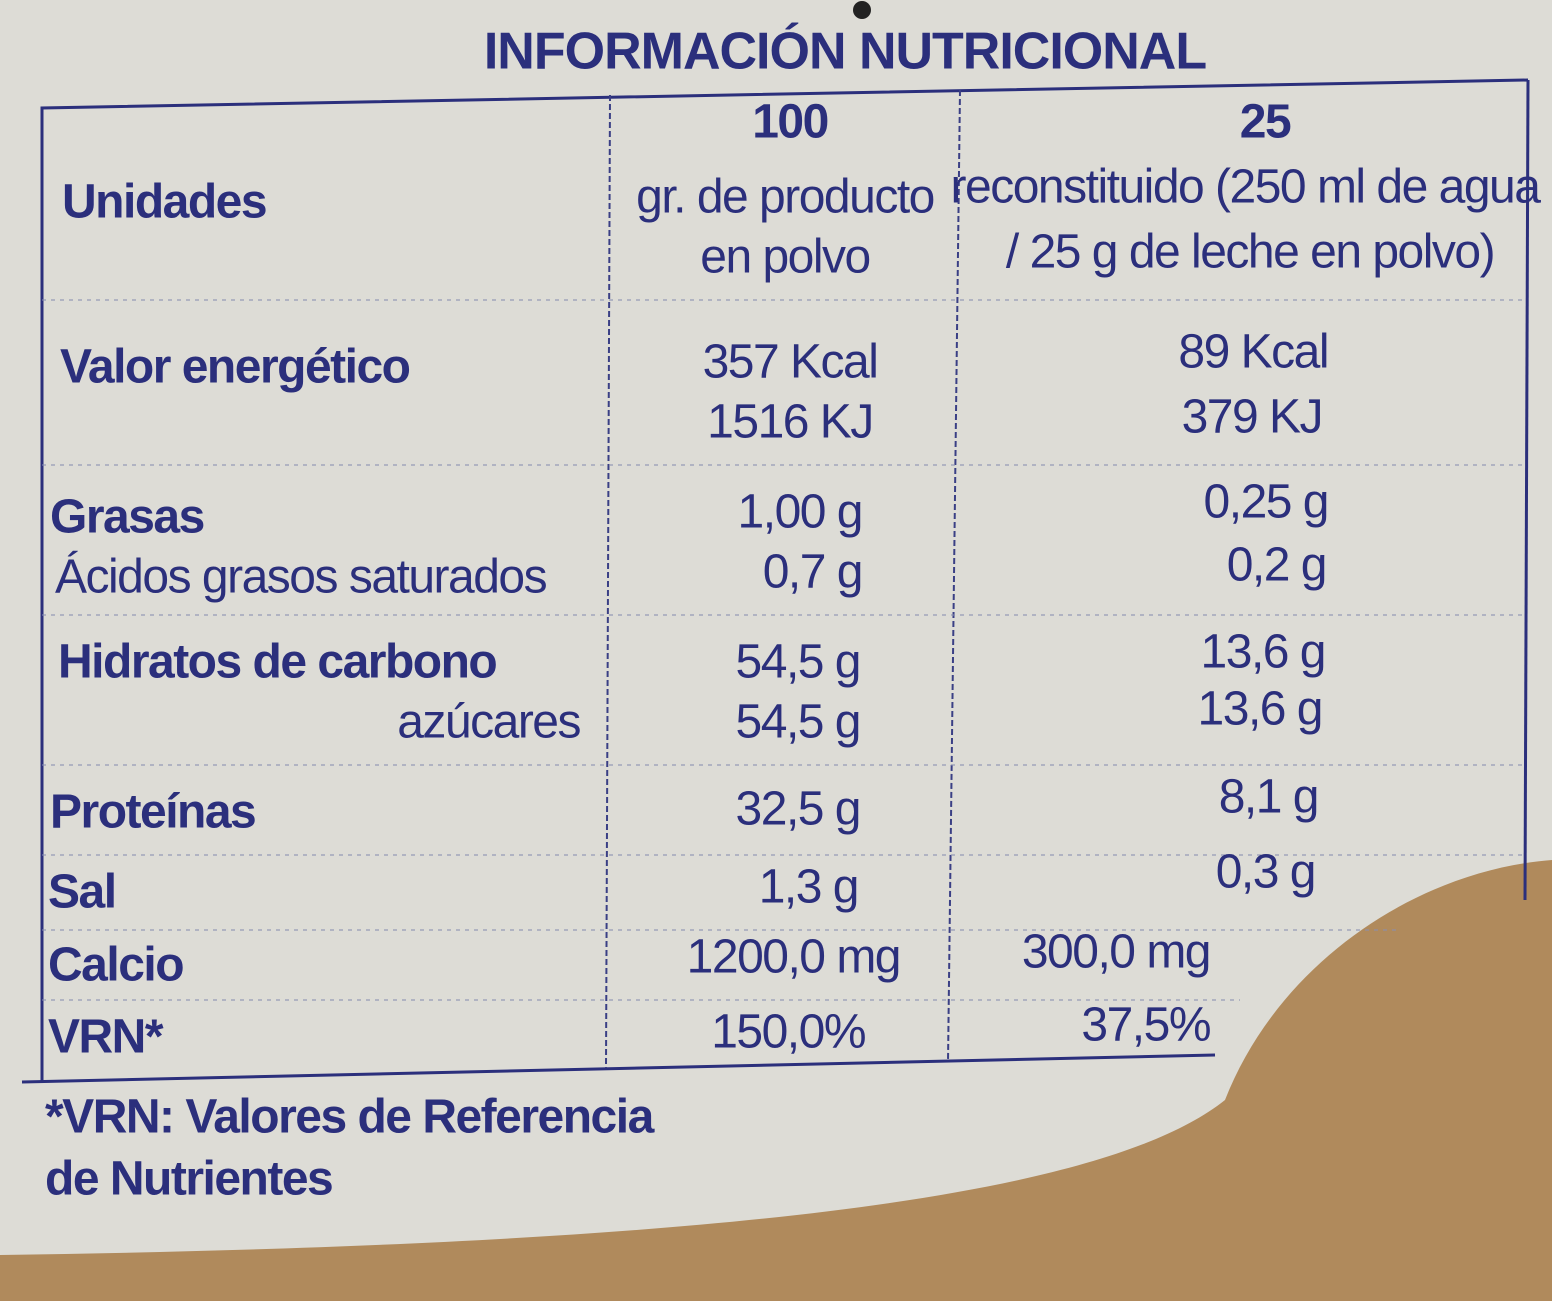 Image resolution: width=1552 pixels, height=1301 pixels. I want to click on header-text: / 25 g de leche en polvo), so click(1250, 252).